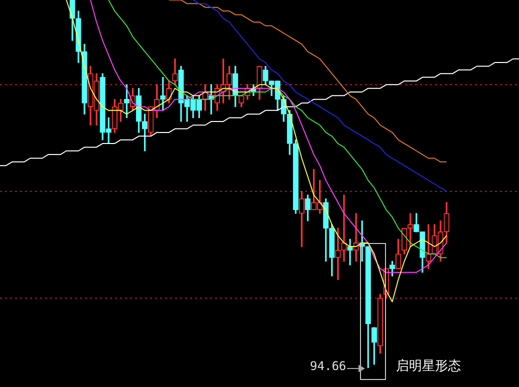 The image size is (519, 387). Describe the element at coordinates (328, 366) in the screenshot. I see `annotation: 94.66` at that location.